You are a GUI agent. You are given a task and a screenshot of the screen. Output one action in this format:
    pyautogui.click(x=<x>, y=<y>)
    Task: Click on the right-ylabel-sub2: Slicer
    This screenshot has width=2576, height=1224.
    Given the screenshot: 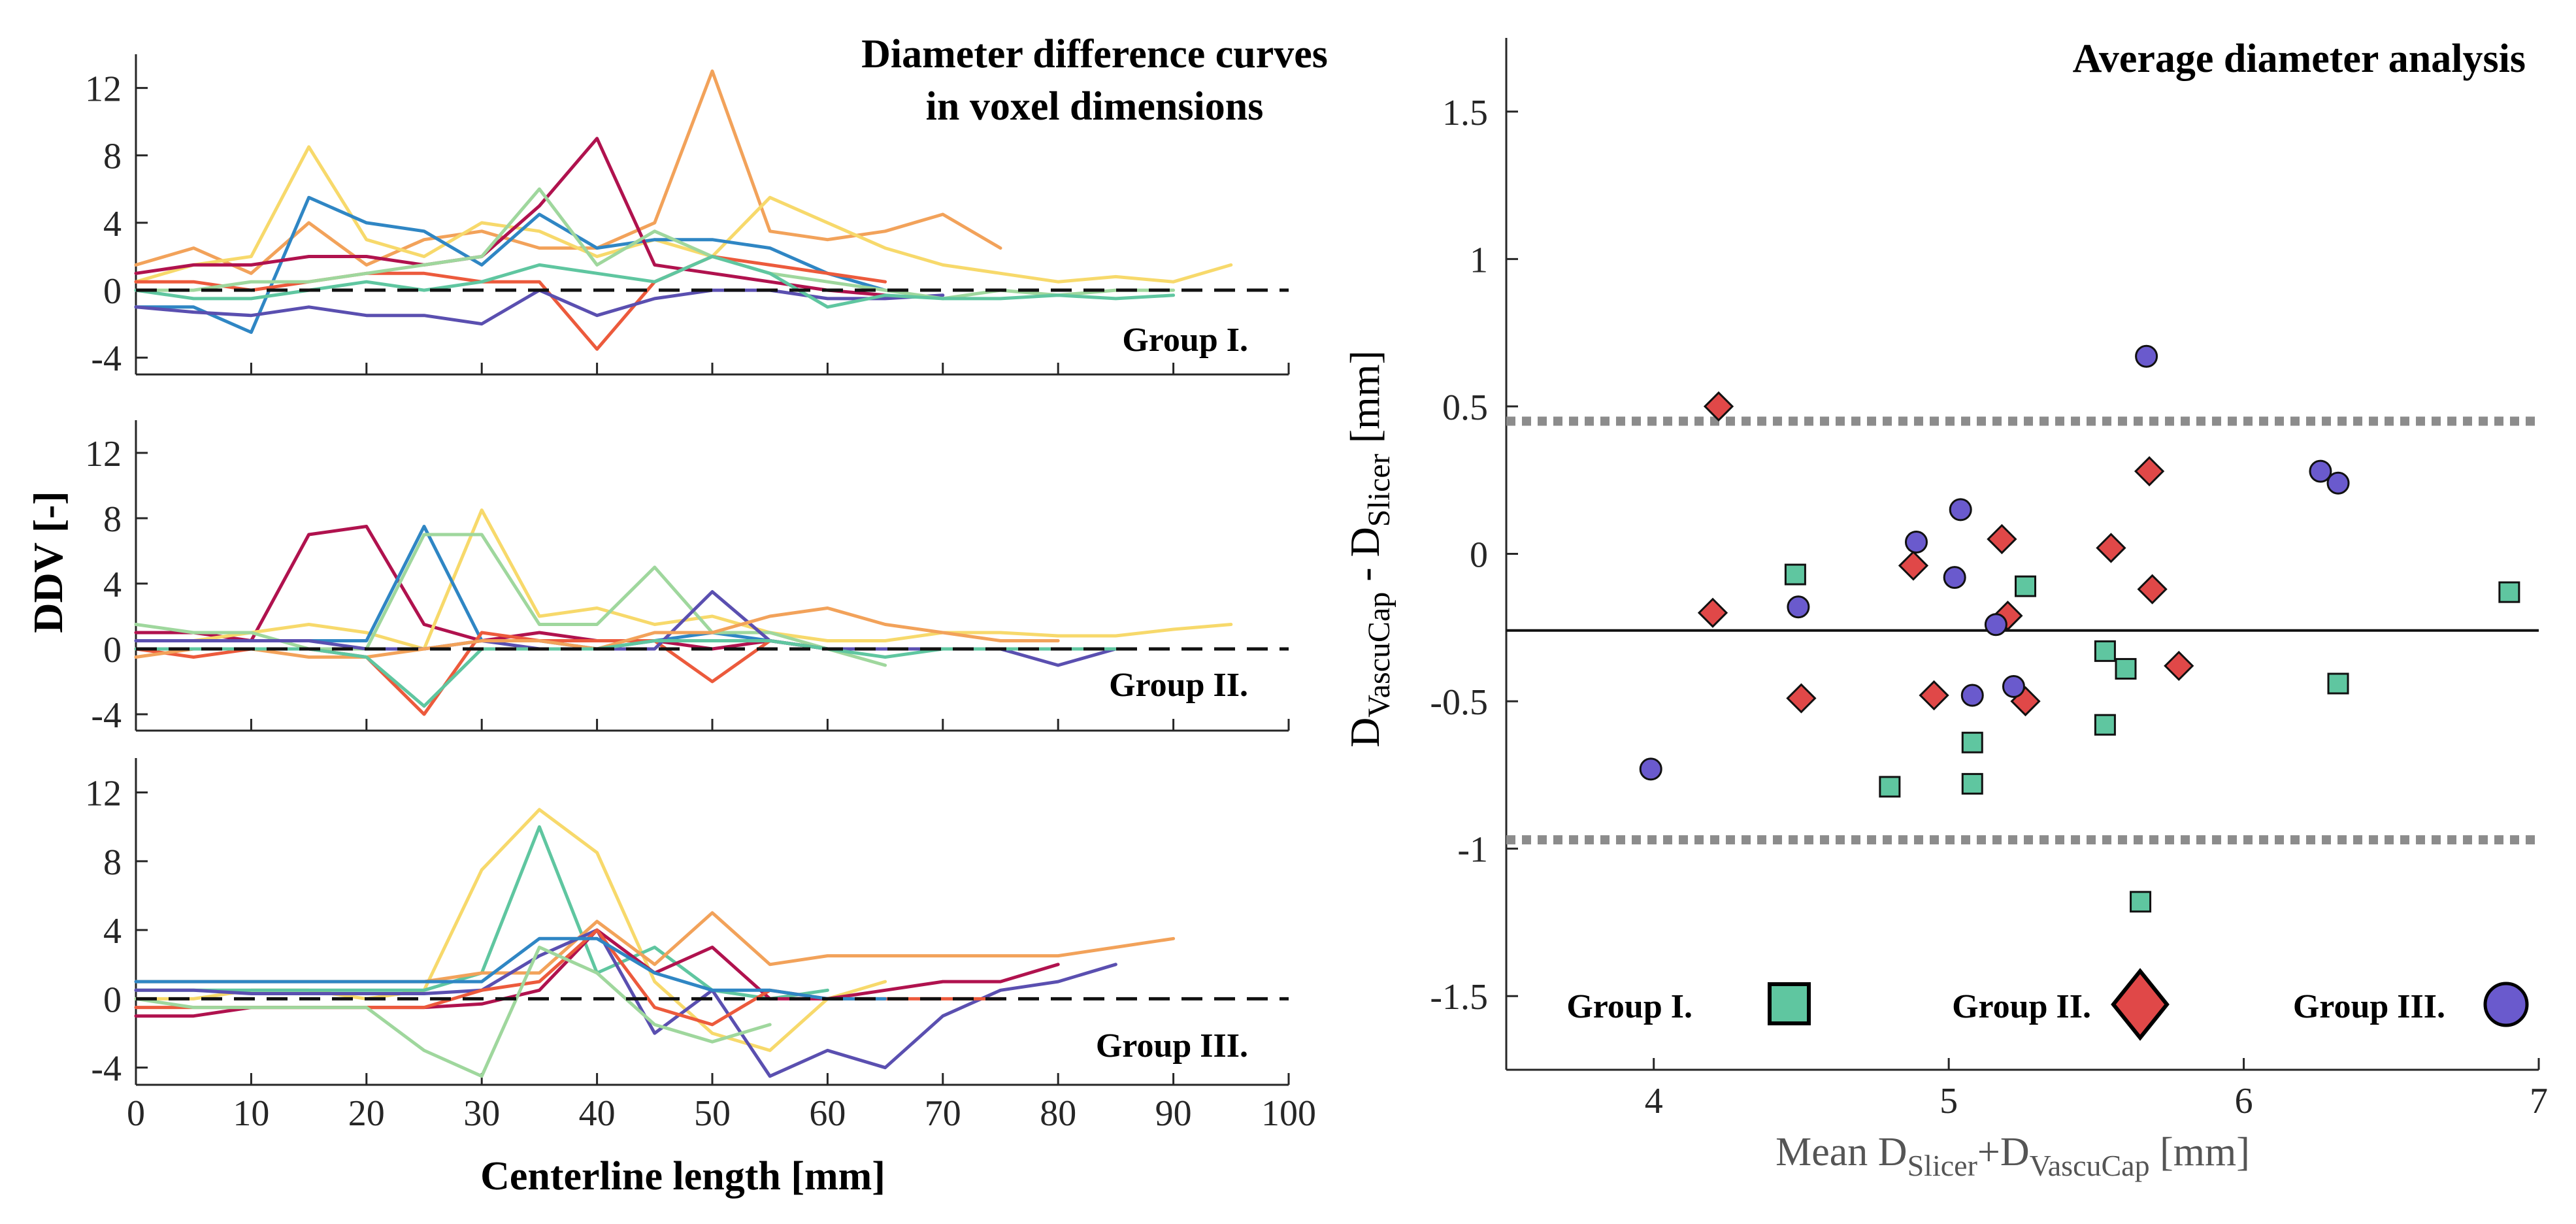 What is the action you would take?
    pyautogui.click(x=1379, y=490)
    